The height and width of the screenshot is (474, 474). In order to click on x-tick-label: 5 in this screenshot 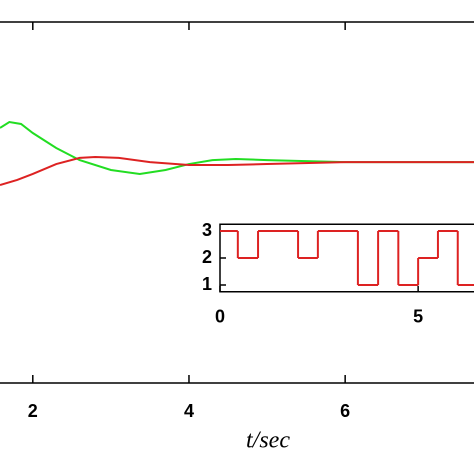, I will do `click(418, 317)`.